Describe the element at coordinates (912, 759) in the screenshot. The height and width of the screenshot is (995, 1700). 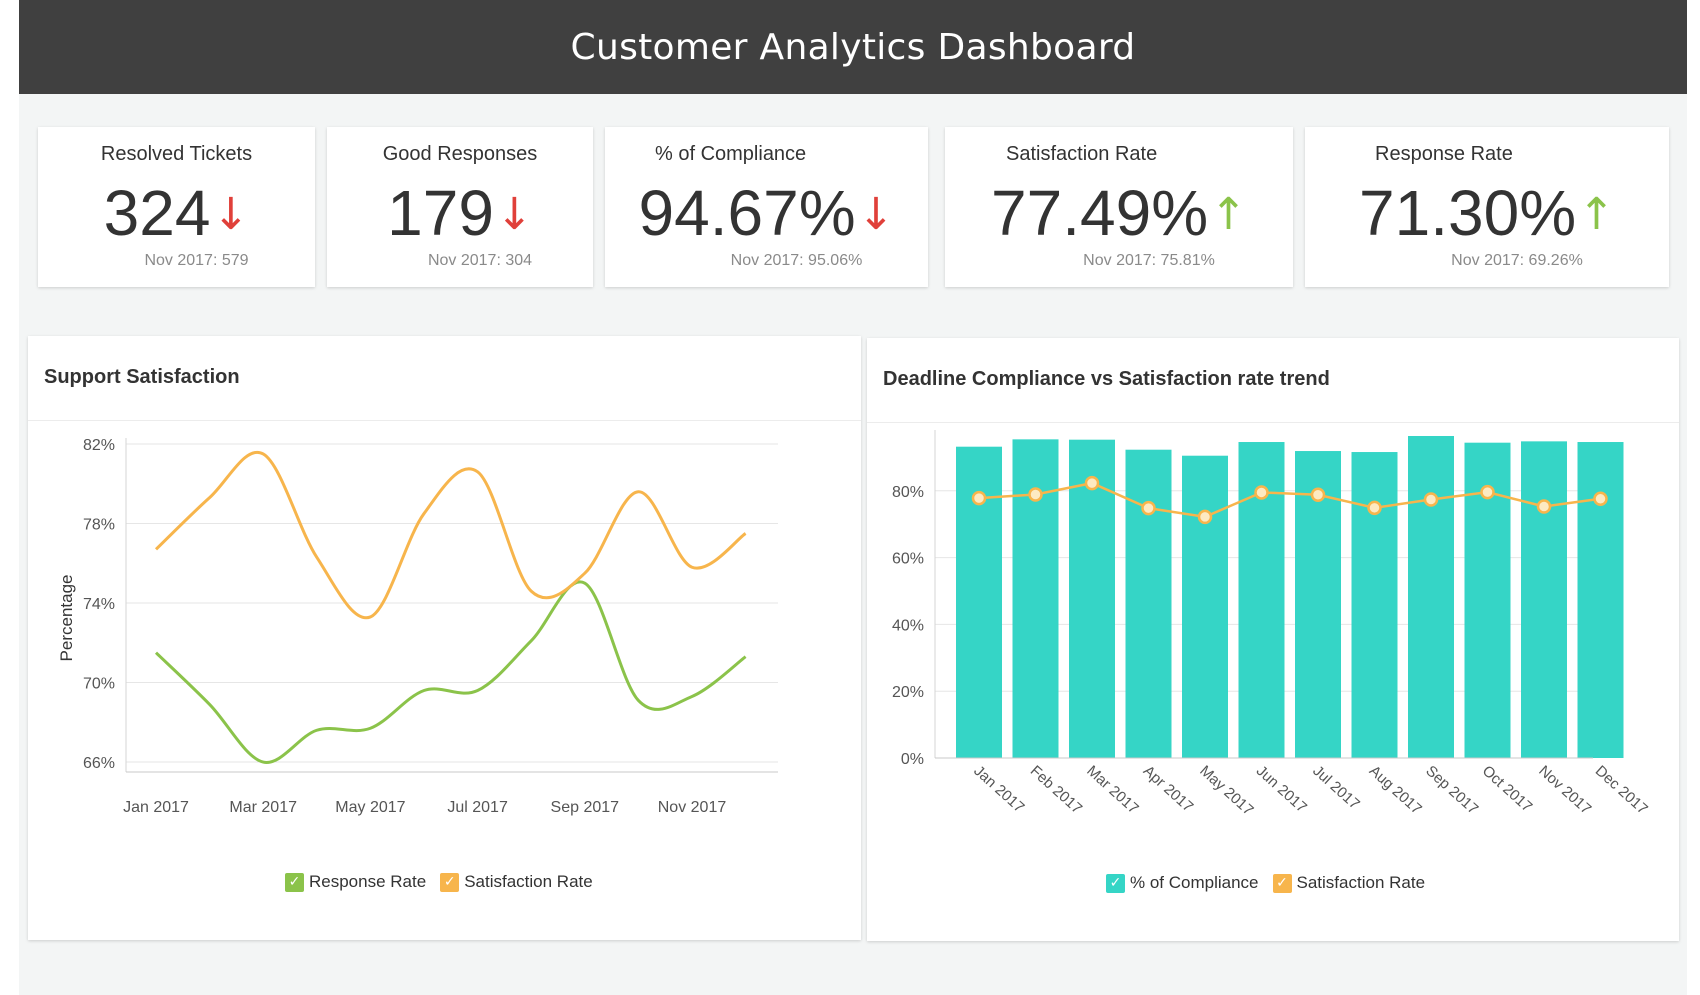
I see `y-tick-label: 0%` at that location.